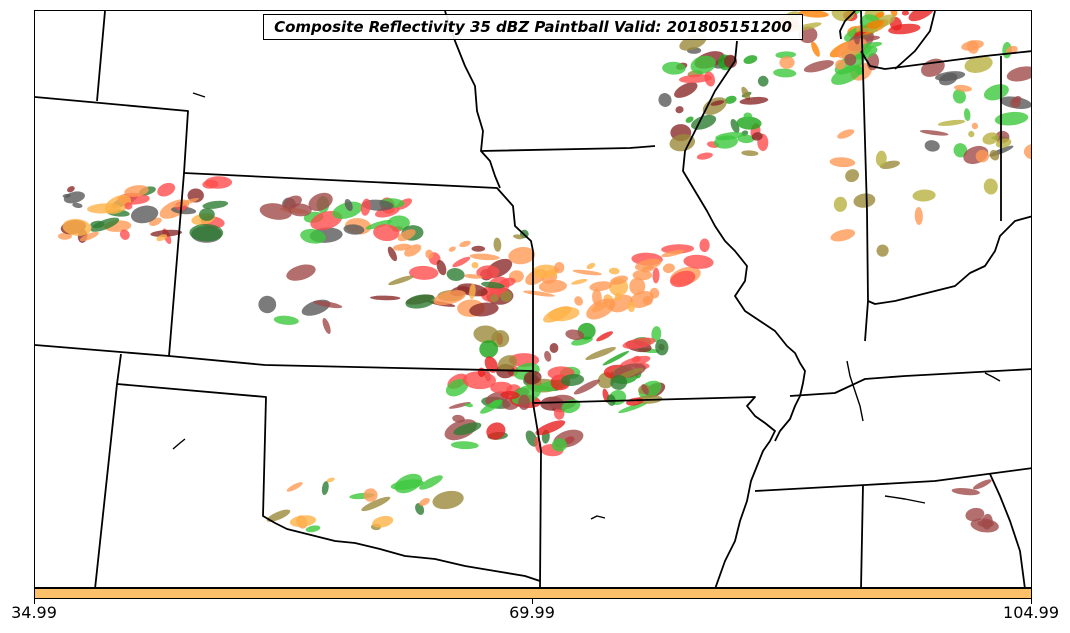  Describe the element at coordinates (34, 612) in the screenshot. I see `colorbar-tick-label-min: 34.99` at that location.